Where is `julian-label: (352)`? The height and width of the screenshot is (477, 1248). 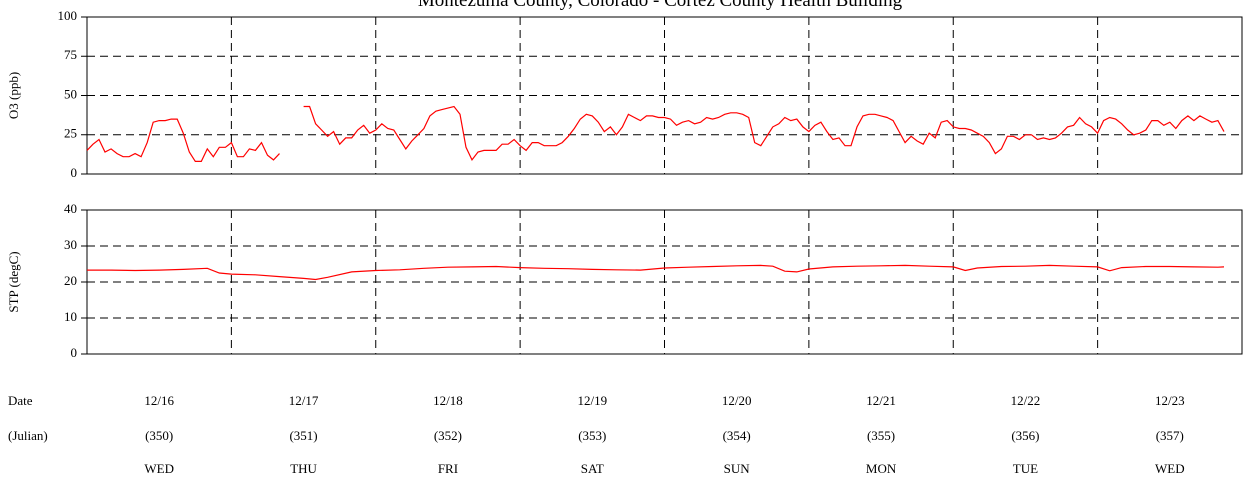
julian-label: (352) is located at coordinates (448, 435).